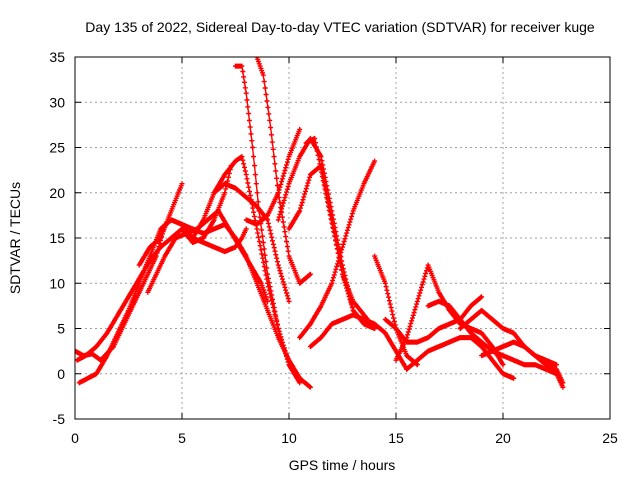  Describe the element at coordinates (57, 102) in the screenshot. I see `y-tick-label: 30` at that location.